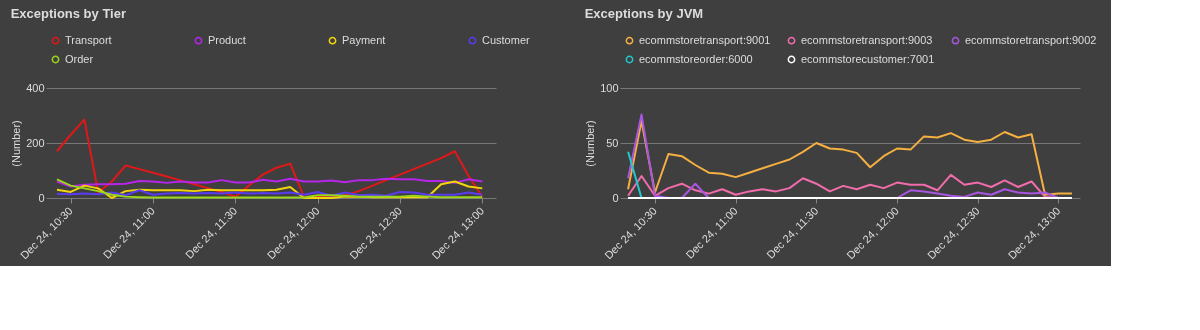  I want to click on legend-label: Order, so click(79, 58).